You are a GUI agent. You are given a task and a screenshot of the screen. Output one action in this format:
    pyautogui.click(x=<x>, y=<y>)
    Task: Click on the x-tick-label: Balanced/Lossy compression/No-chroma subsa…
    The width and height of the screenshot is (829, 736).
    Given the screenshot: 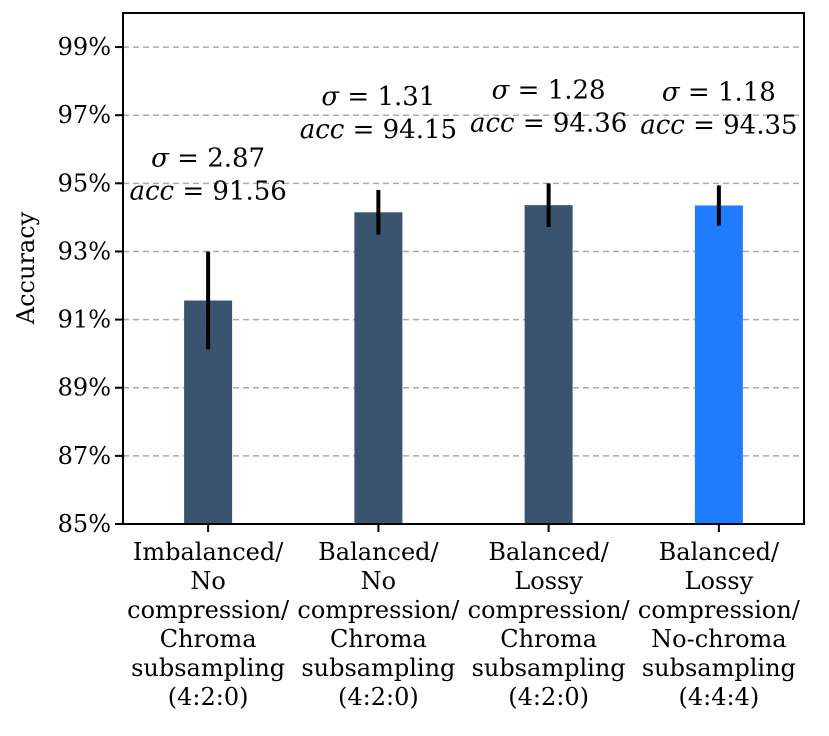 What is the action you would take?
    pyautogui.click(x=719, y=624)
    